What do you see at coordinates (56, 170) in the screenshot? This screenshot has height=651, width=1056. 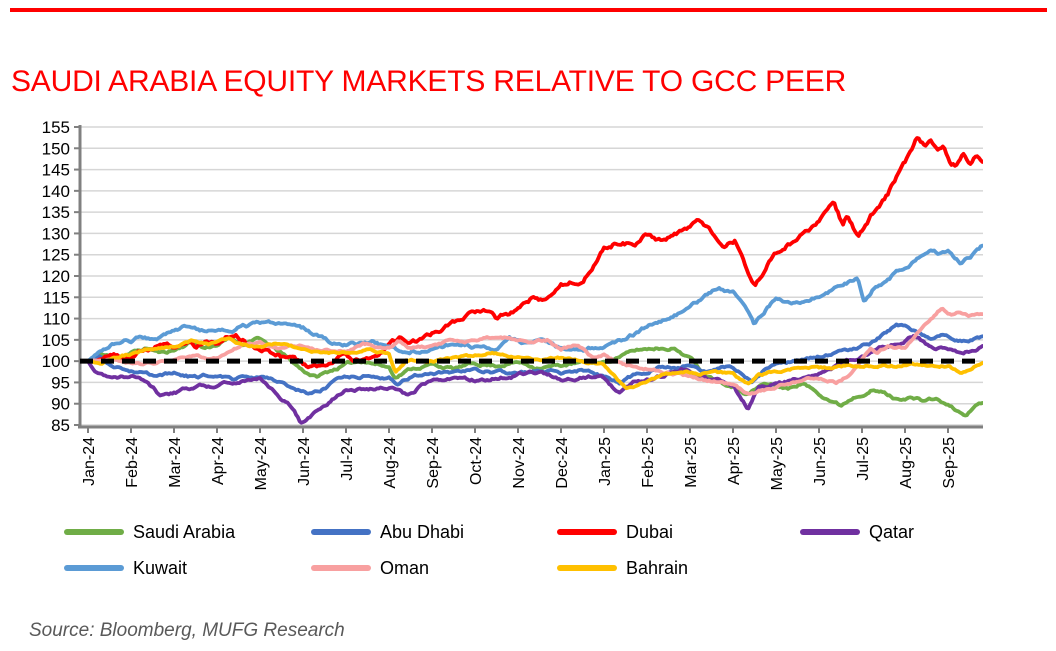 I see `y-axis-label: 145` at bounding box center [56, 170].